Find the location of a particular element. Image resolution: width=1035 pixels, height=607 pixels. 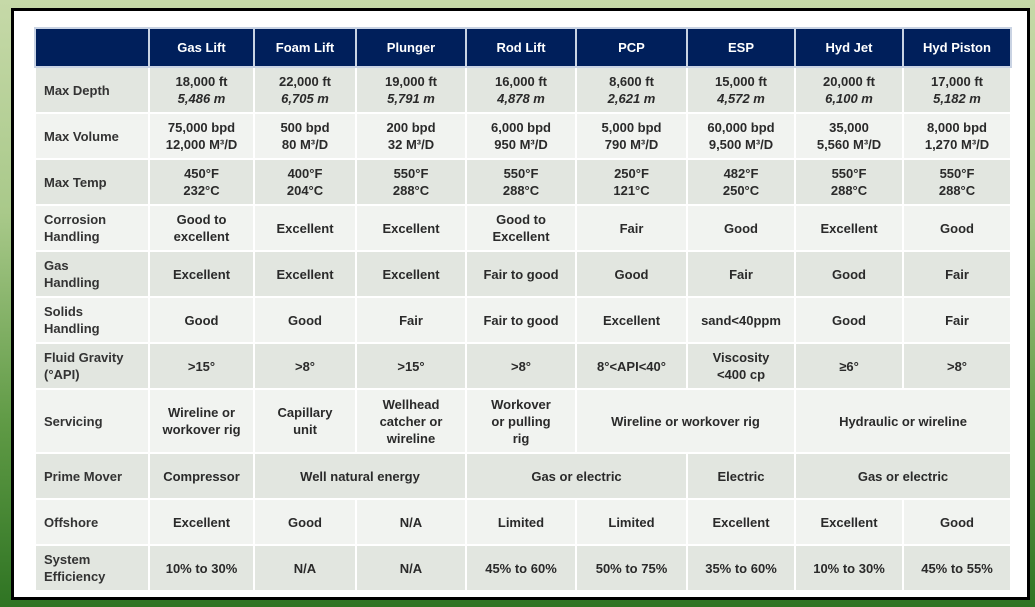

cell: 75,000 bpd 12,000 M³/D is located at coordinates (201, 136).